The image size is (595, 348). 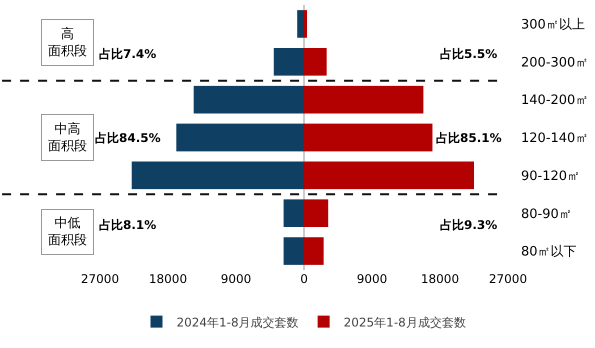 What do you see at coordinates (553, 24) in the screenshot?
I see `y-tick-label: 300㎡以上` at bounding box center [553, 24].